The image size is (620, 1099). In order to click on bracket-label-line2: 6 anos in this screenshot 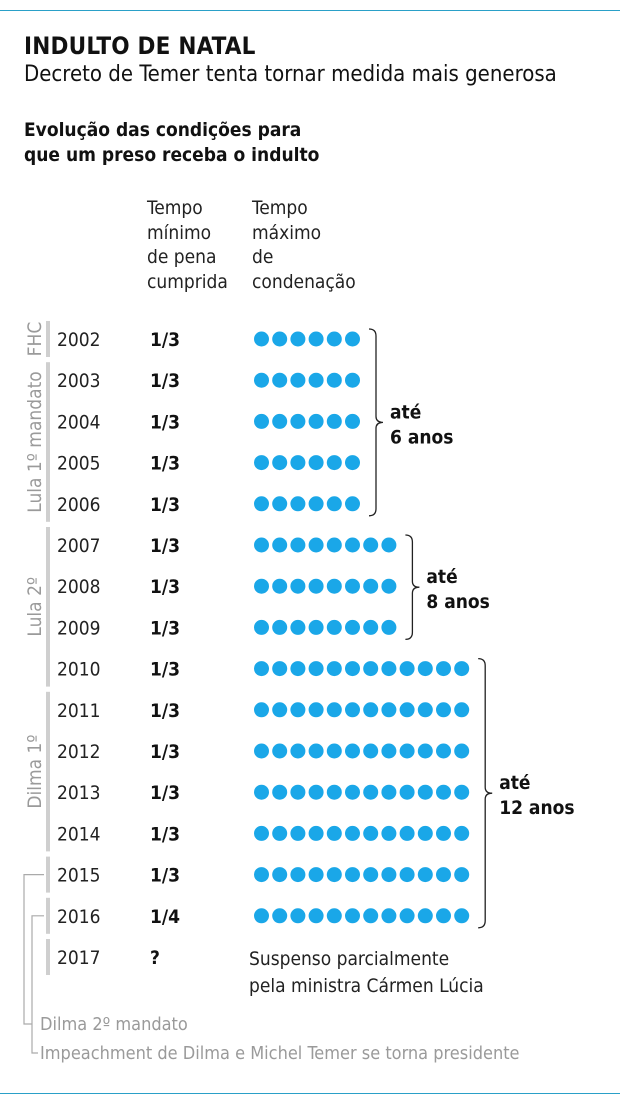, I will do `click(421, 437)`.